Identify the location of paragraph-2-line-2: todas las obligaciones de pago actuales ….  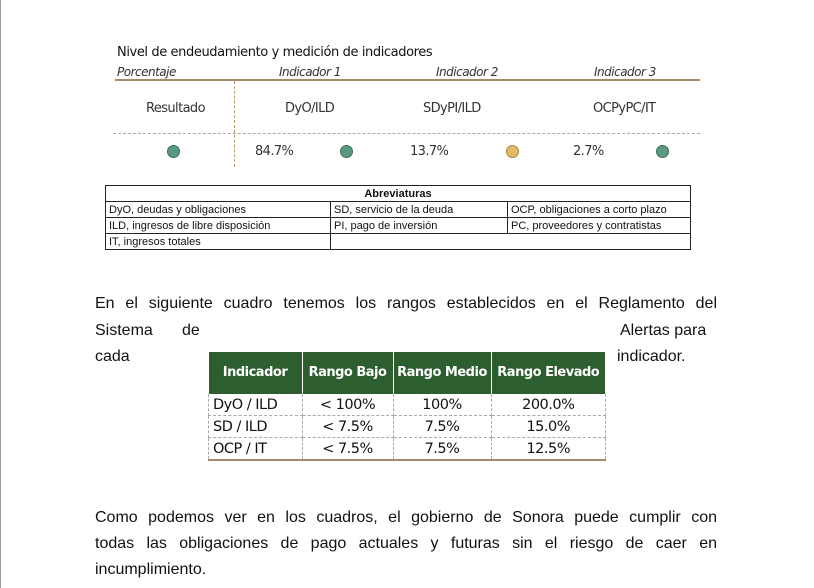
(406, 543).